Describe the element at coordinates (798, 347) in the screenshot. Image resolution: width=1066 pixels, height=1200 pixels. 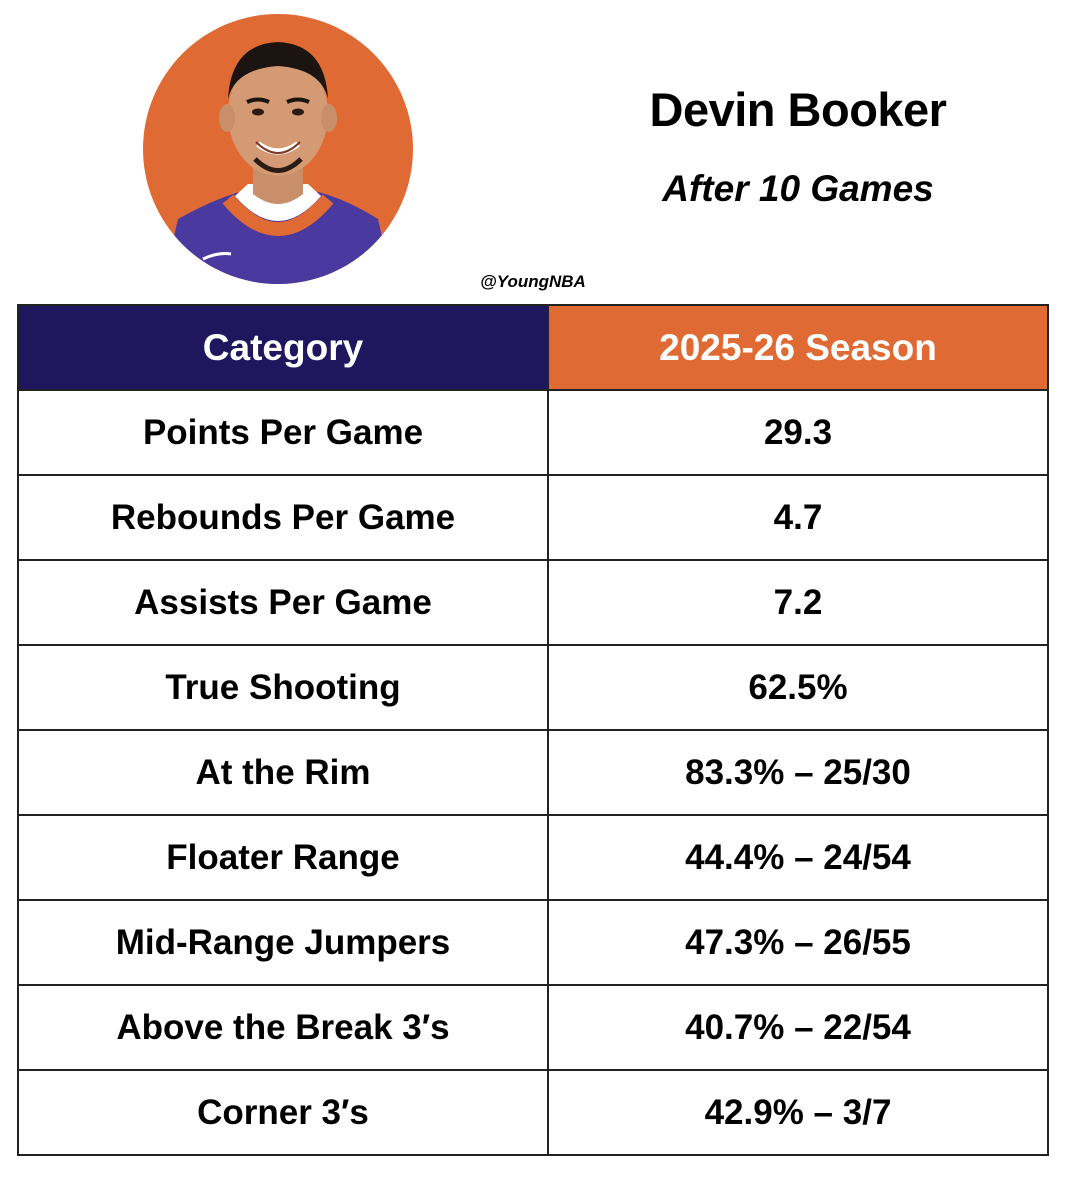
I see `column-header-season: 2025-26 Season` at that location.